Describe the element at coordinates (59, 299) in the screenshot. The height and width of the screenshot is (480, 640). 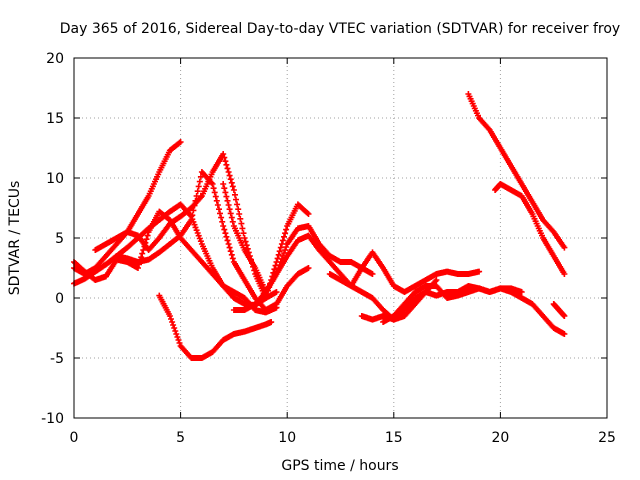
I see `y-tick-label: 0` at that location.